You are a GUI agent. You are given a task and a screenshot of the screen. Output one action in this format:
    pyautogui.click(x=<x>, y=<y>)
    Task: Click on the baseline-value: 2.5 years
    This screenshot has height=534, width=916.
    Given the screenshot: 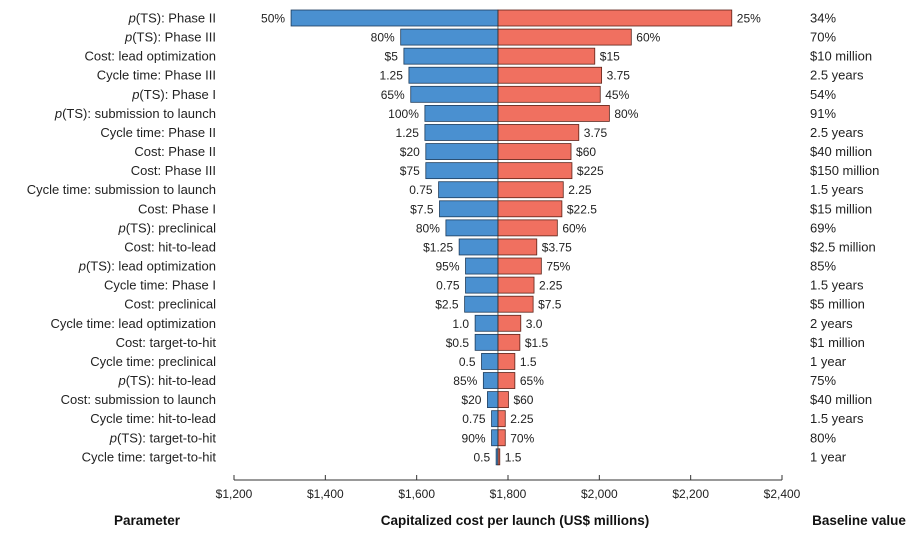 What is the action you would take?
    pyautogui.click(x=837, y=132)
    